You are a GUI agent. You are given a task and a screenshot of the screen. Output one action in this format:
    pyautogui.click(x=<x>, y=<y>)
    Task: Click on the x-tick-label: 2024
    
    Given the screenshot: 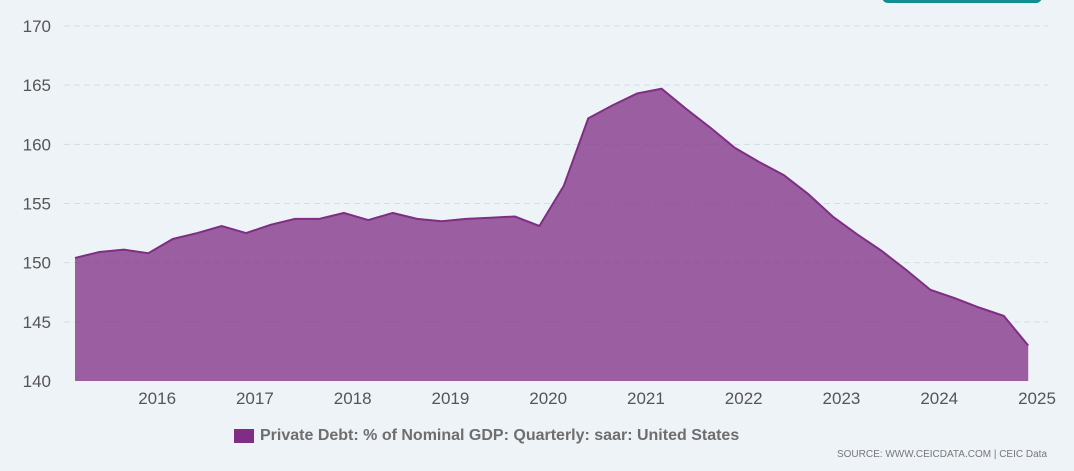 What is the action you would take?
    pyautogui.click(x=939, y=398)
    